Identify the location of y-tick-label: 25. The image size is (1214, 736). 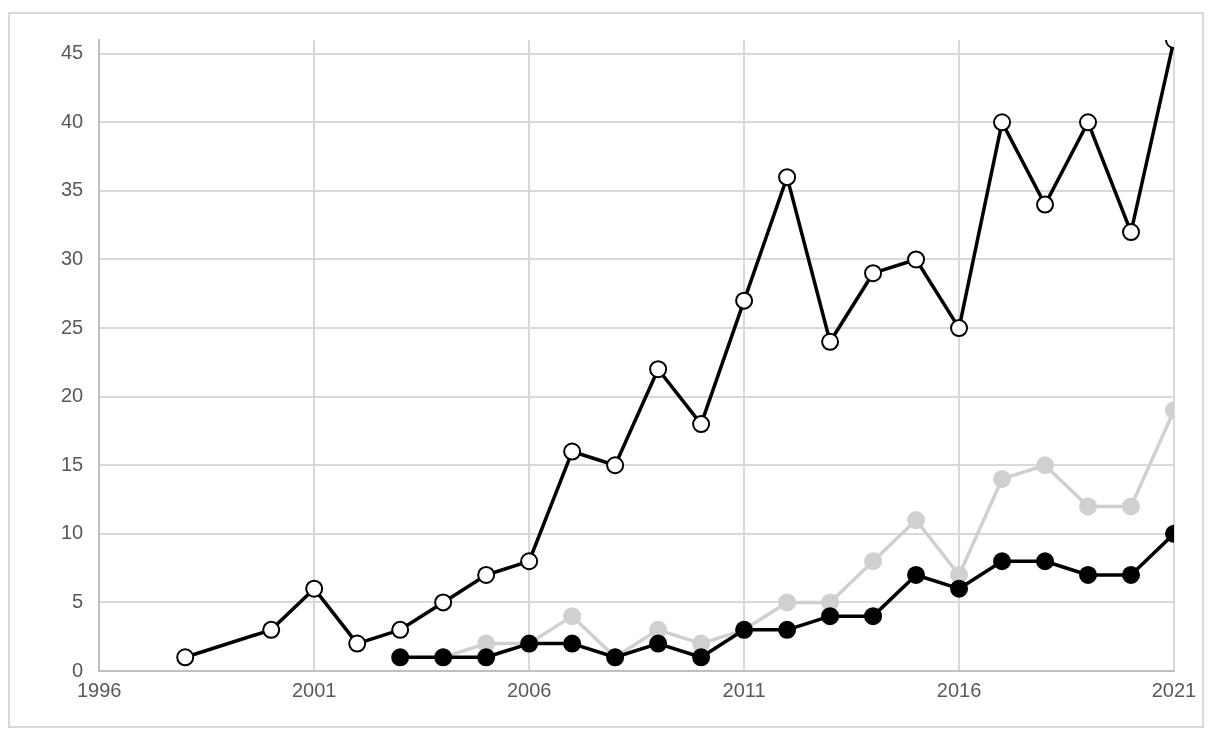
(72, 326).